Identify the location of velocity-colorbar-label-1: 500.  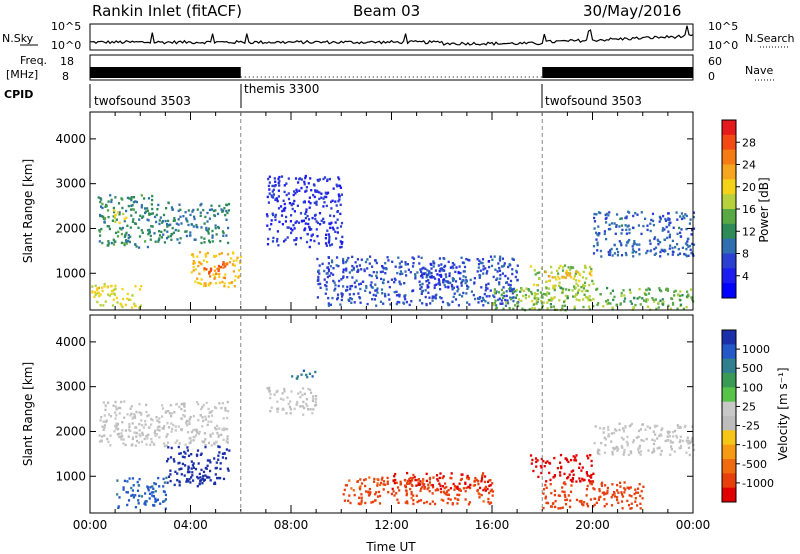
(752, 368).